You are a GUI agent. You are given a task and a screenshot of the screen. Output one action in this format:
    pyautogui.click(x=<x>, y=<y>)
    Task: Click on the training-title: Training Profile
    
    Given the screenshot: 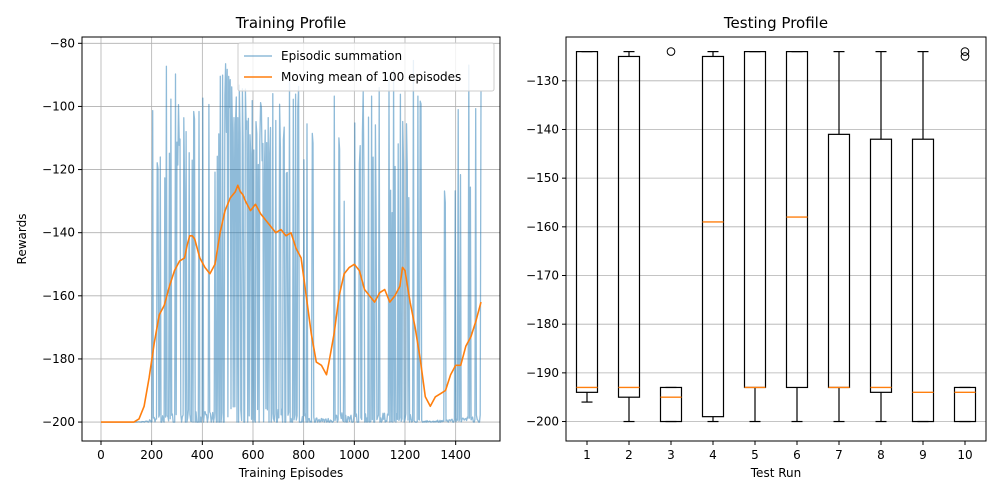 What is the action you would take?
    pyautogui.click(x=291, y=23)
    